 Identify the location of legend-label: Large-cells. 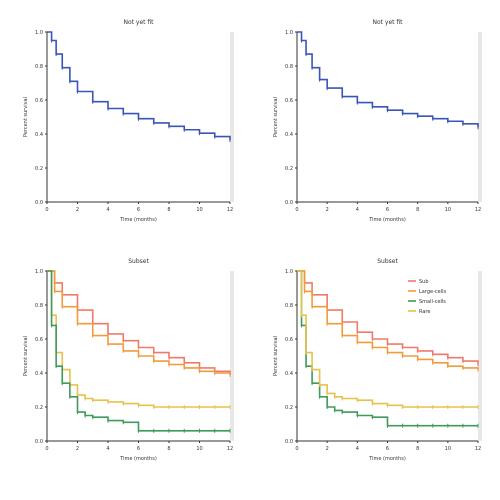
(432, 292).